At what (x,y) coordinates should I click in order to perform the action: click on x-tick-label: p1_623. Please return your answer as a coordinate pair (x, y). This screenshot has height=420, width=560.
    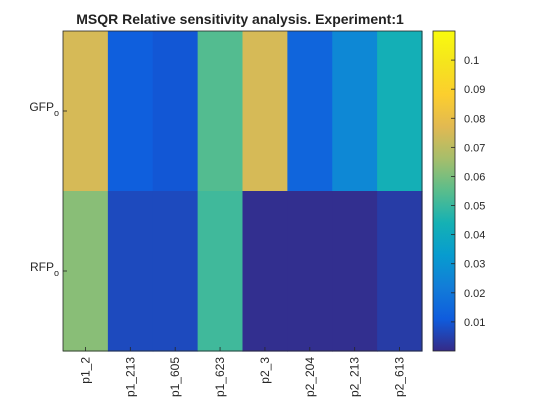
    Looking at the image, I should click on (220, 377).